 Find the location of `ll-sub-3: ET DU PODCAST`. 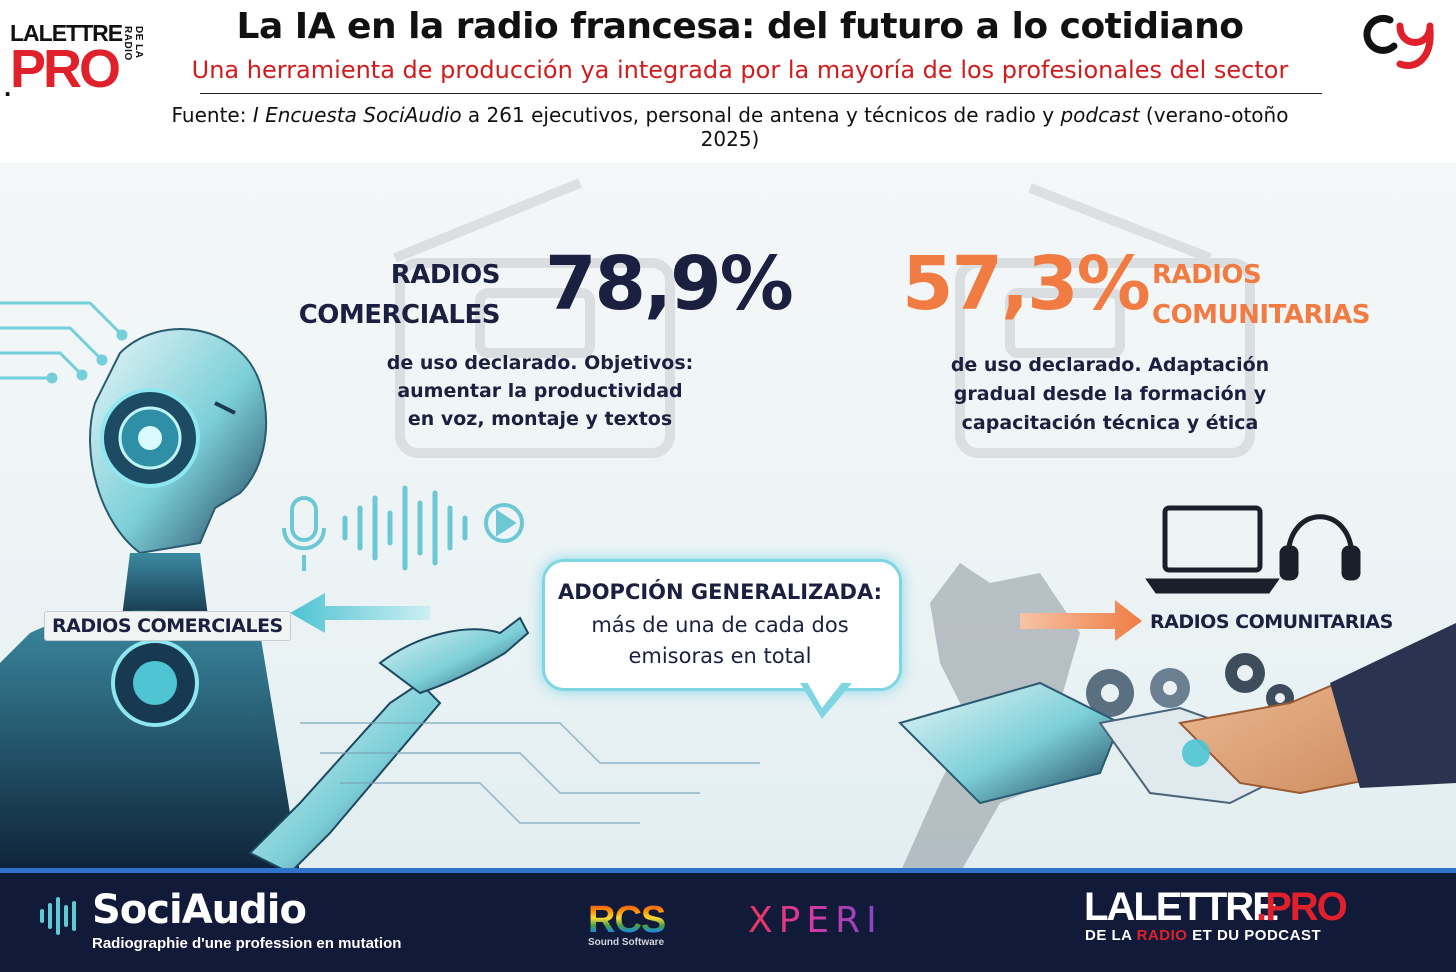

ll-sub-3: ET DU PODCAST is located at coordinates (1254, 935).